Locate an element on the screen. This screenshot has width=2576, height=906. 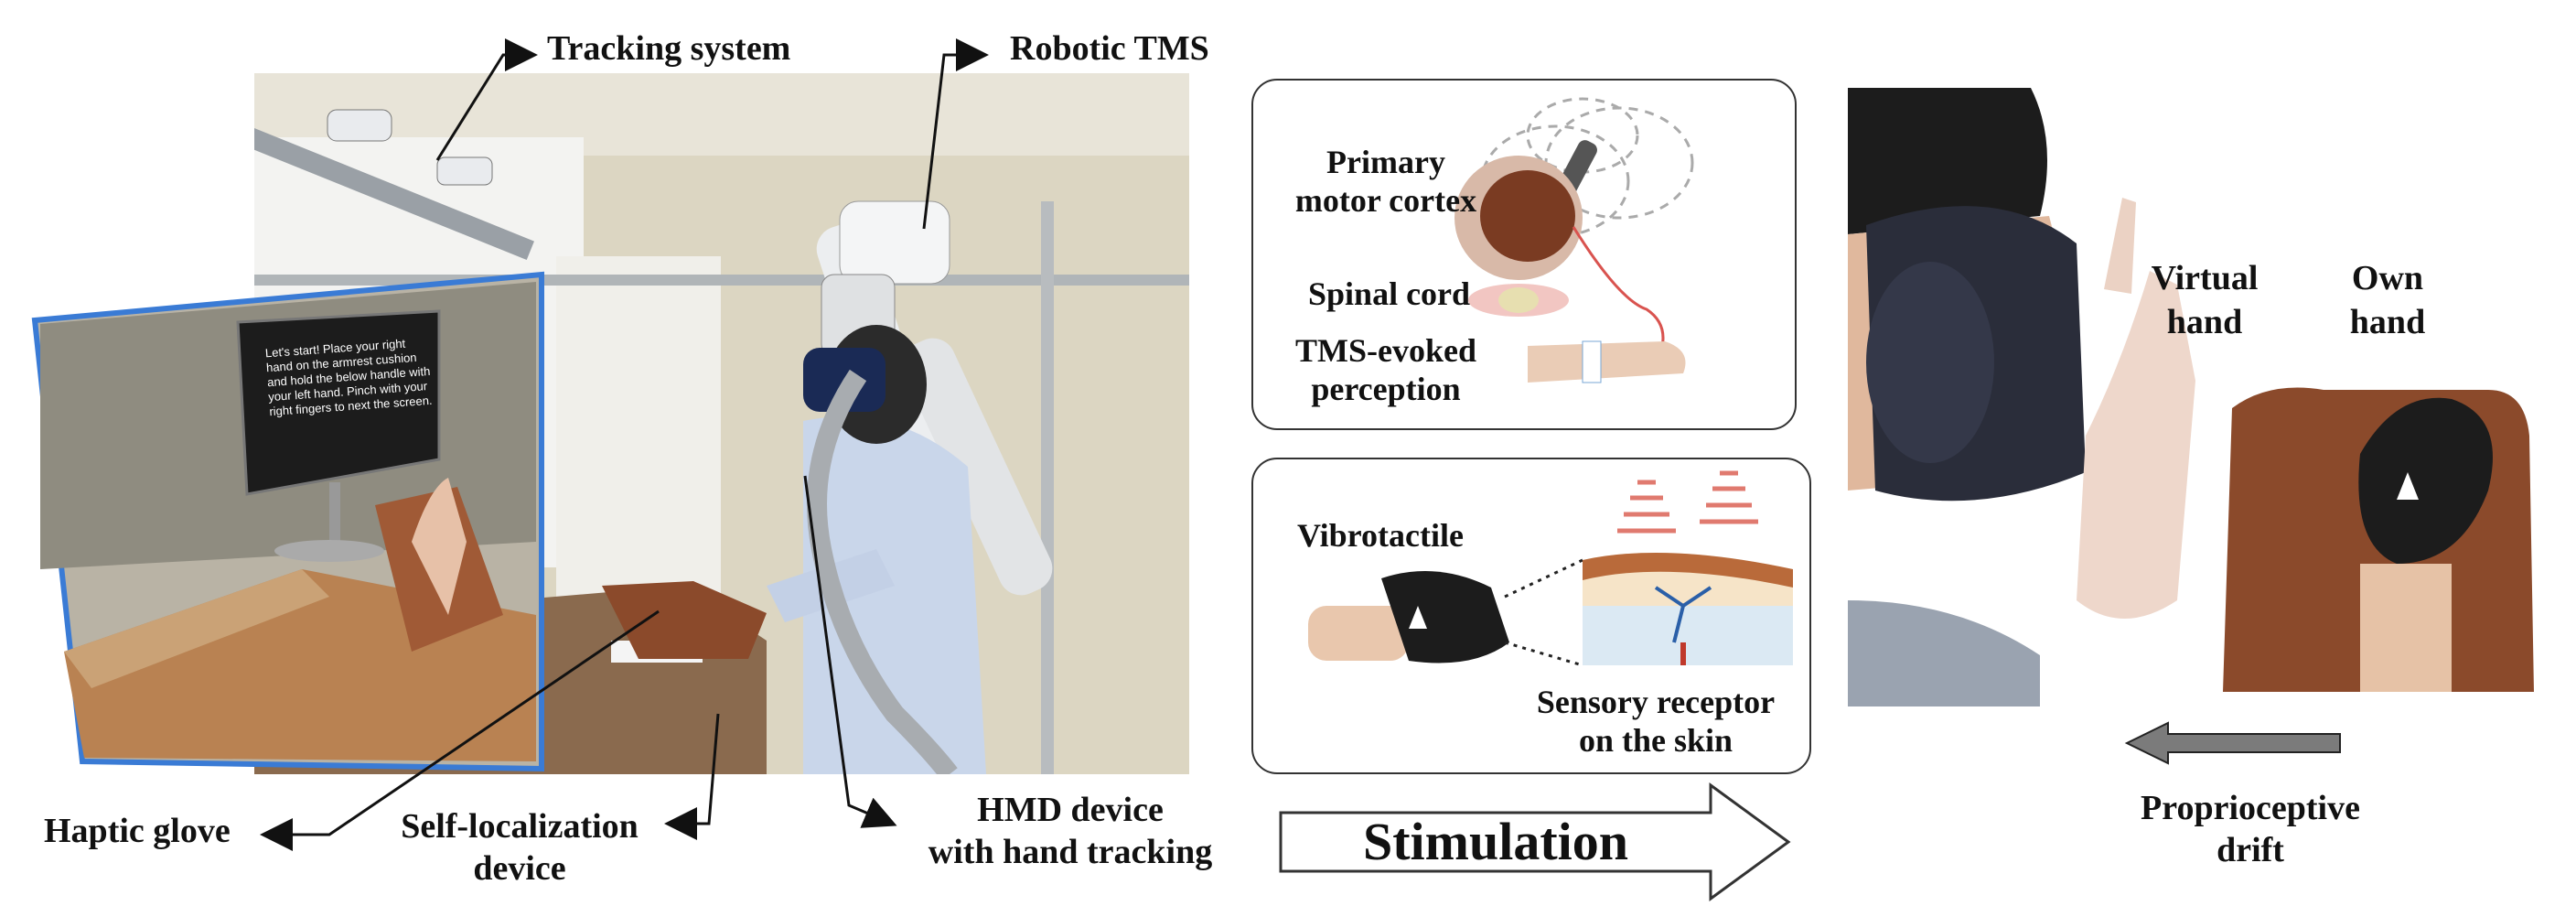
virtual-hand-label: Virtual hand is located at coordinates (2205, 300).